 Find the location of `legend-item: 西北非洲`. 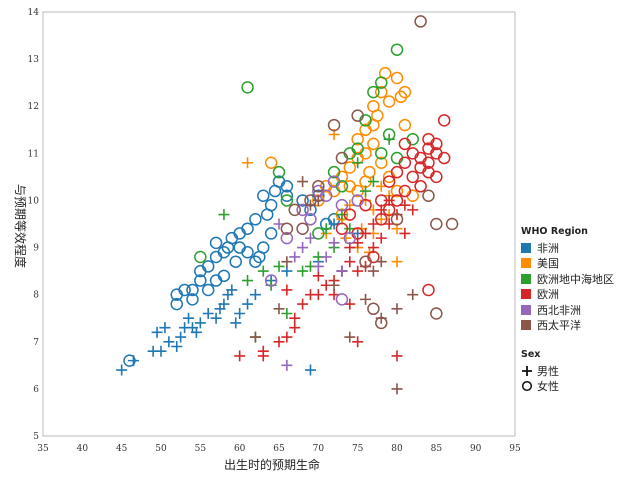

legend-item: 西北非洲 is located at coordinates (580, 310).